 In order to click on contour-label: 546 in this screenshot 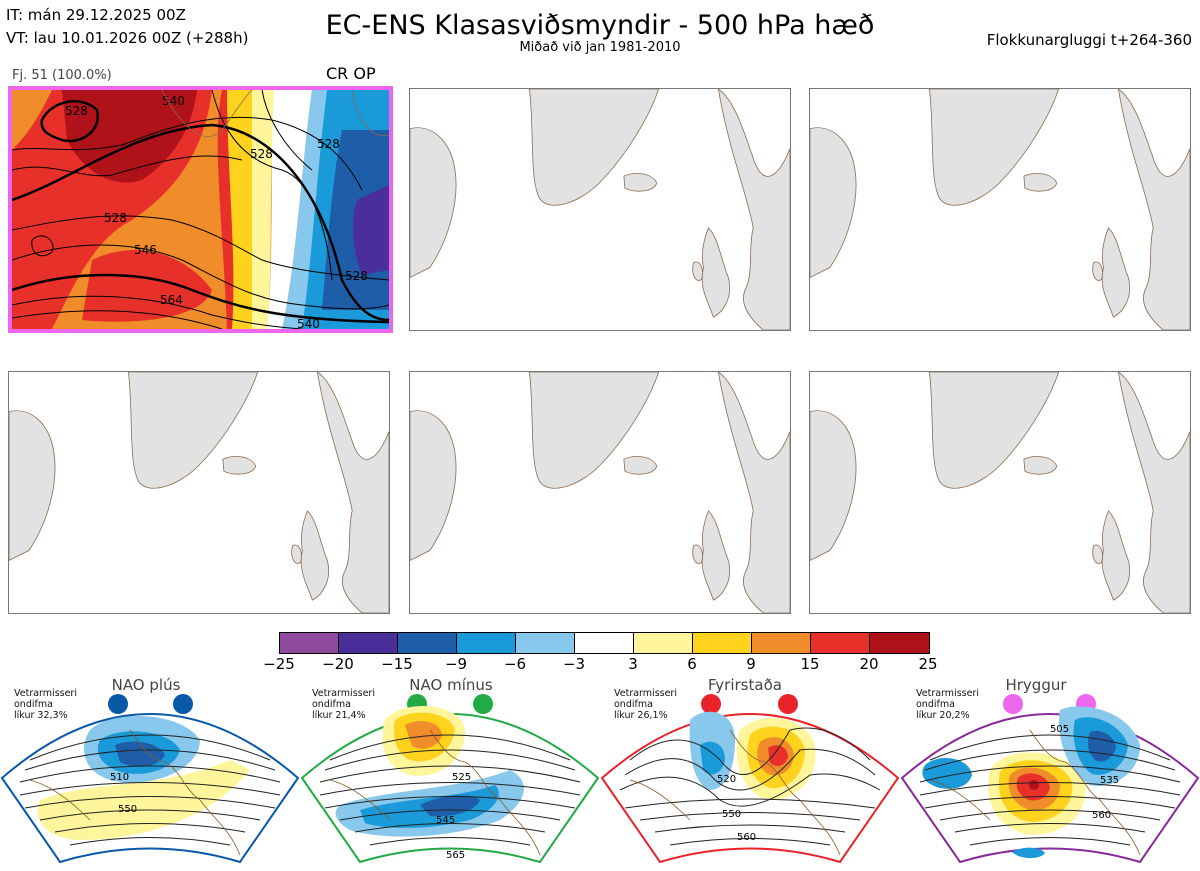, I will do `click(145, 250)`.